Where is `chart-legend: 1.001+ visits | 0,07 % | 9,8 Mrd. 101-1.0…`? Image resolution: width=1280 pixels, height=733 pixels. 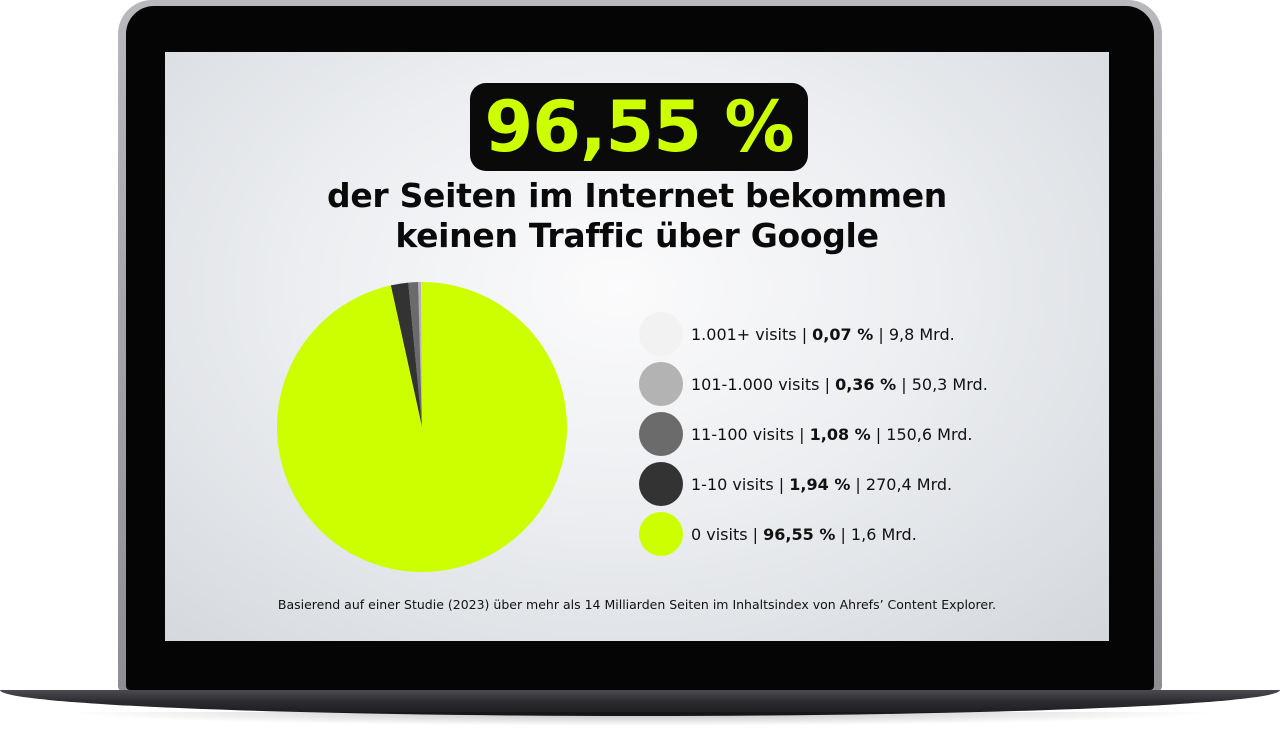
chart-legend: 1.001+ visits | 0,07 % | 9,8 Mrd. 101-1.0… is located at coordinates (859, 434).